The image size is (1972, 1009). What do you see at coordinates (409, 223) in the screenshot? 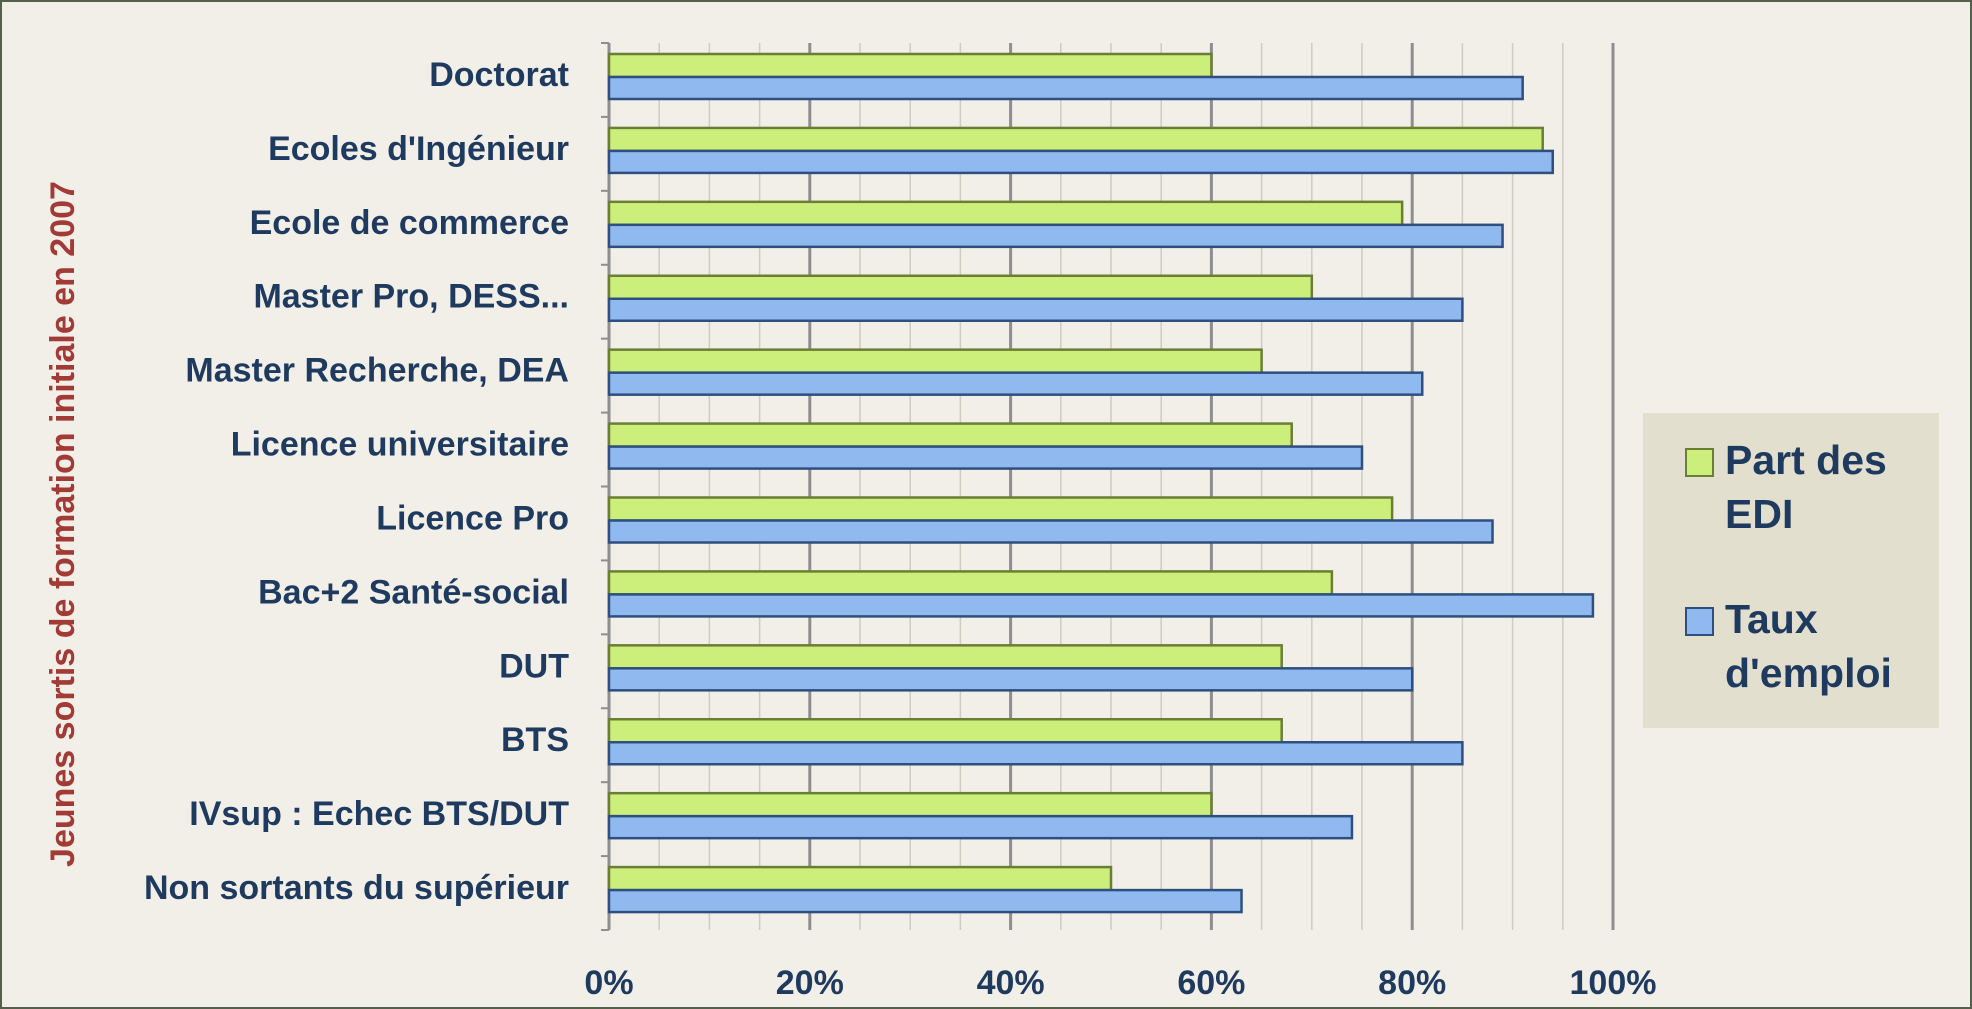
I see `y-tick-label: Ecole de commerce` at bounding box center [409, 223].